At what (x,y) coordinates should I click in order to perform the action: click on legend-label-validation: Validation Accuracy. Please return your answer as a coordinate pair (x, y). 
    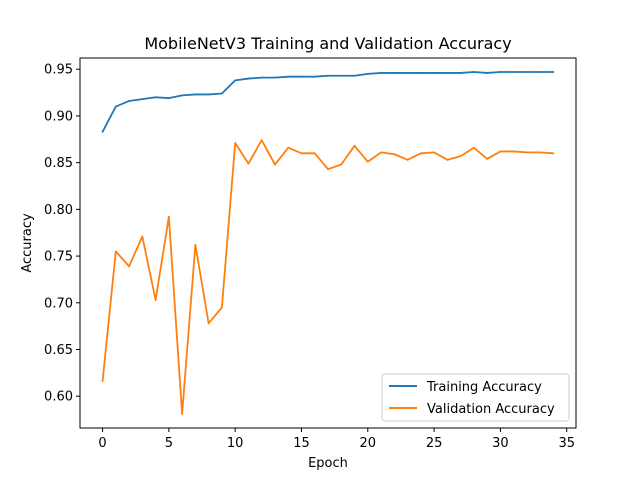
    Looking at the image, I should click on (491, 409).